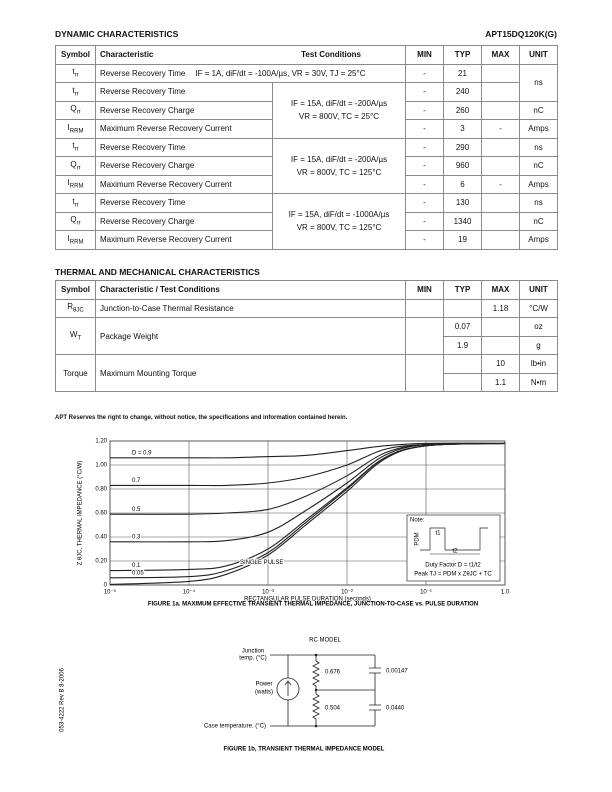 The height and width of the screenshot is (792, 612). I want to click on unit: nC, so click(538, 221).